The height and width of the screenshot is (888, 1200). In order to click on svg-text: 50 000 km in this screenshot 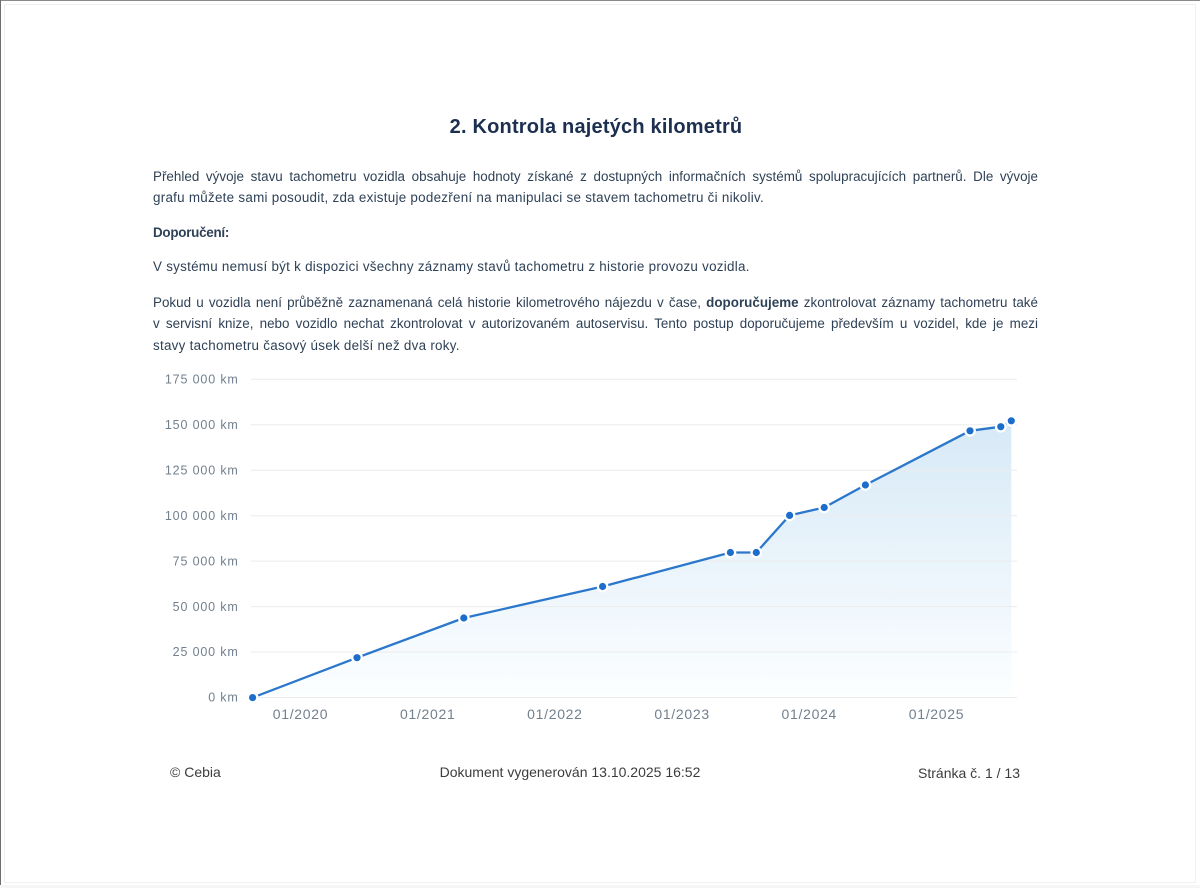, I will do `click(206, 607)`.